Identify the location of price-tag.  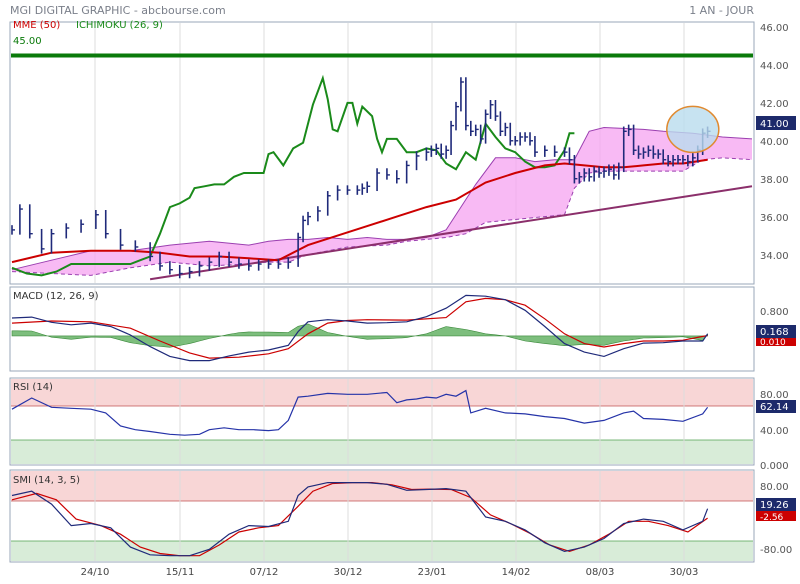
(776, 123).